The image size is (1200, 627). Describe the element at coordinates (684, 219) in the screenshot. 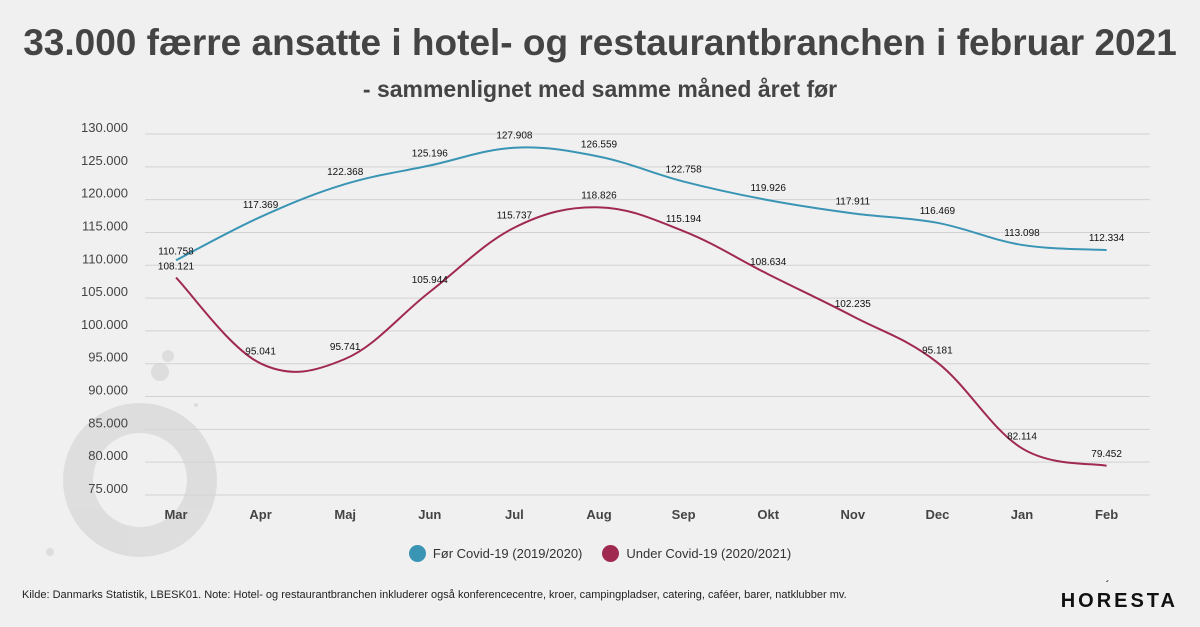

I see `data-label-series-2: 115.194` at that location.